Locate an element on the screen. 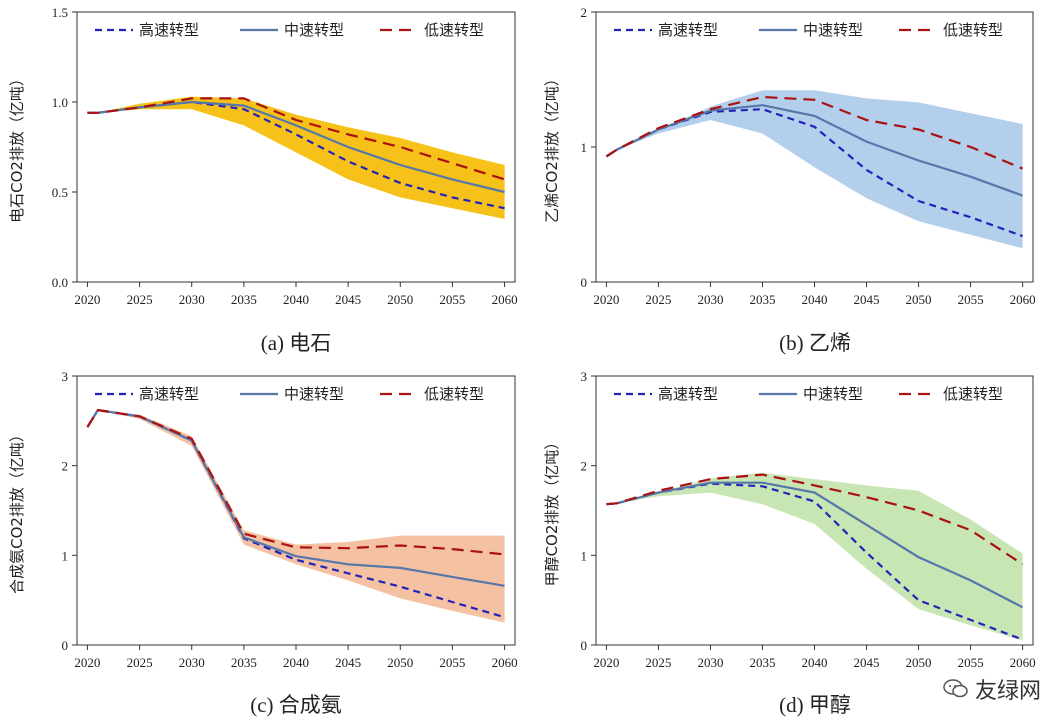 The image size is (1053, 727). y-axis-label: 电石CO2排放（亿吨） is located at coordinates (17, 147).